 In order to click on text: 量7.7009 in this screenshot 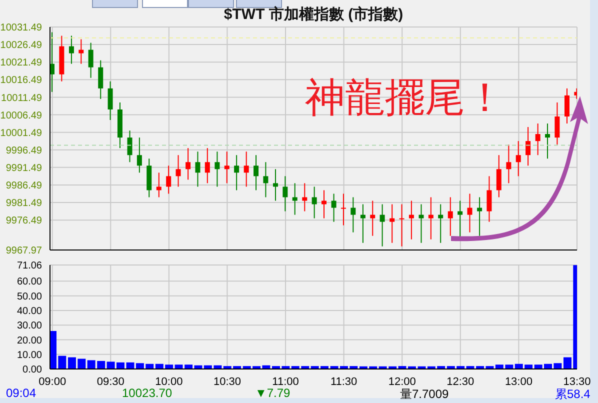, I will do `click(424, 394)`.